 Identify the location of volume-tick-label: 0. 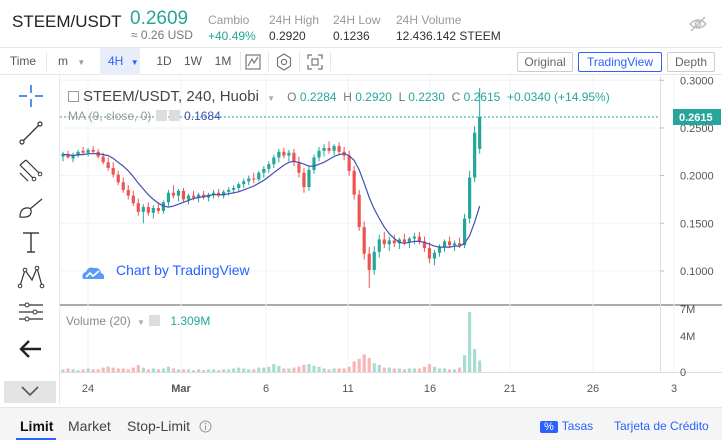
(683, 373).